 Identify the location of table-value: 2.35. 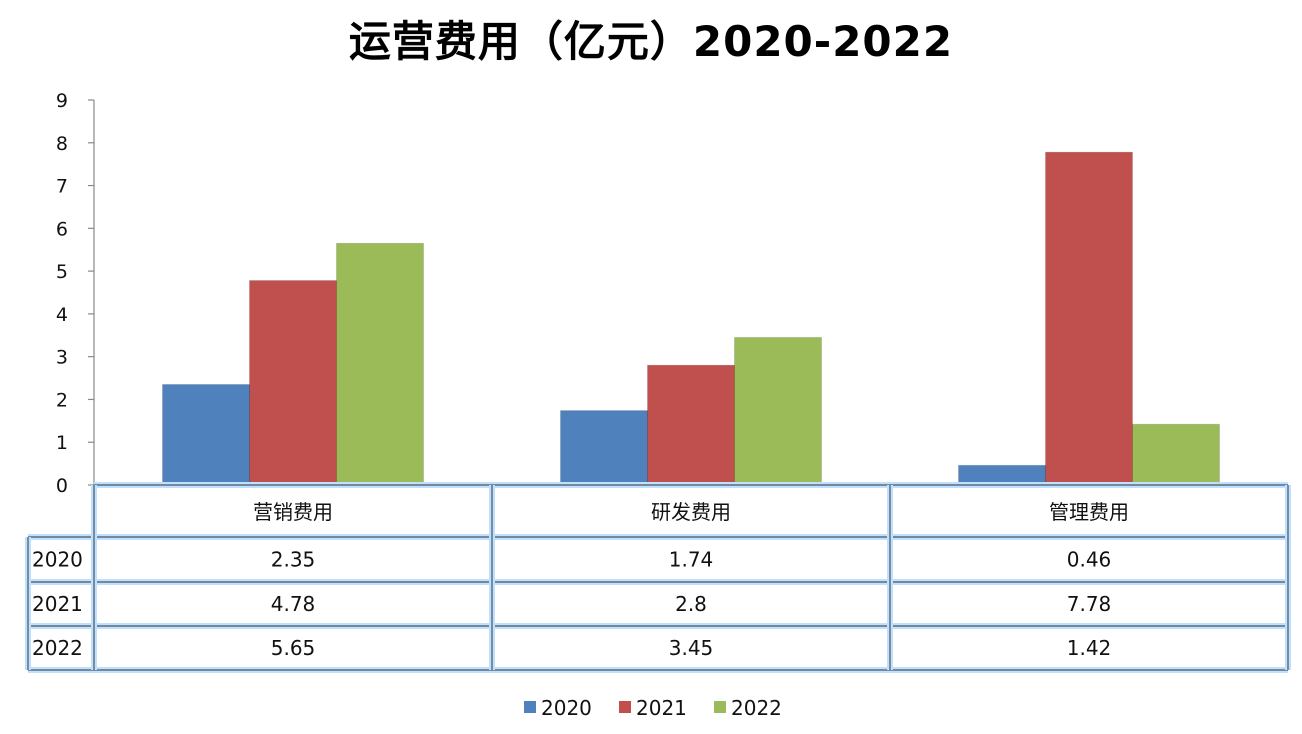
(293, 560).